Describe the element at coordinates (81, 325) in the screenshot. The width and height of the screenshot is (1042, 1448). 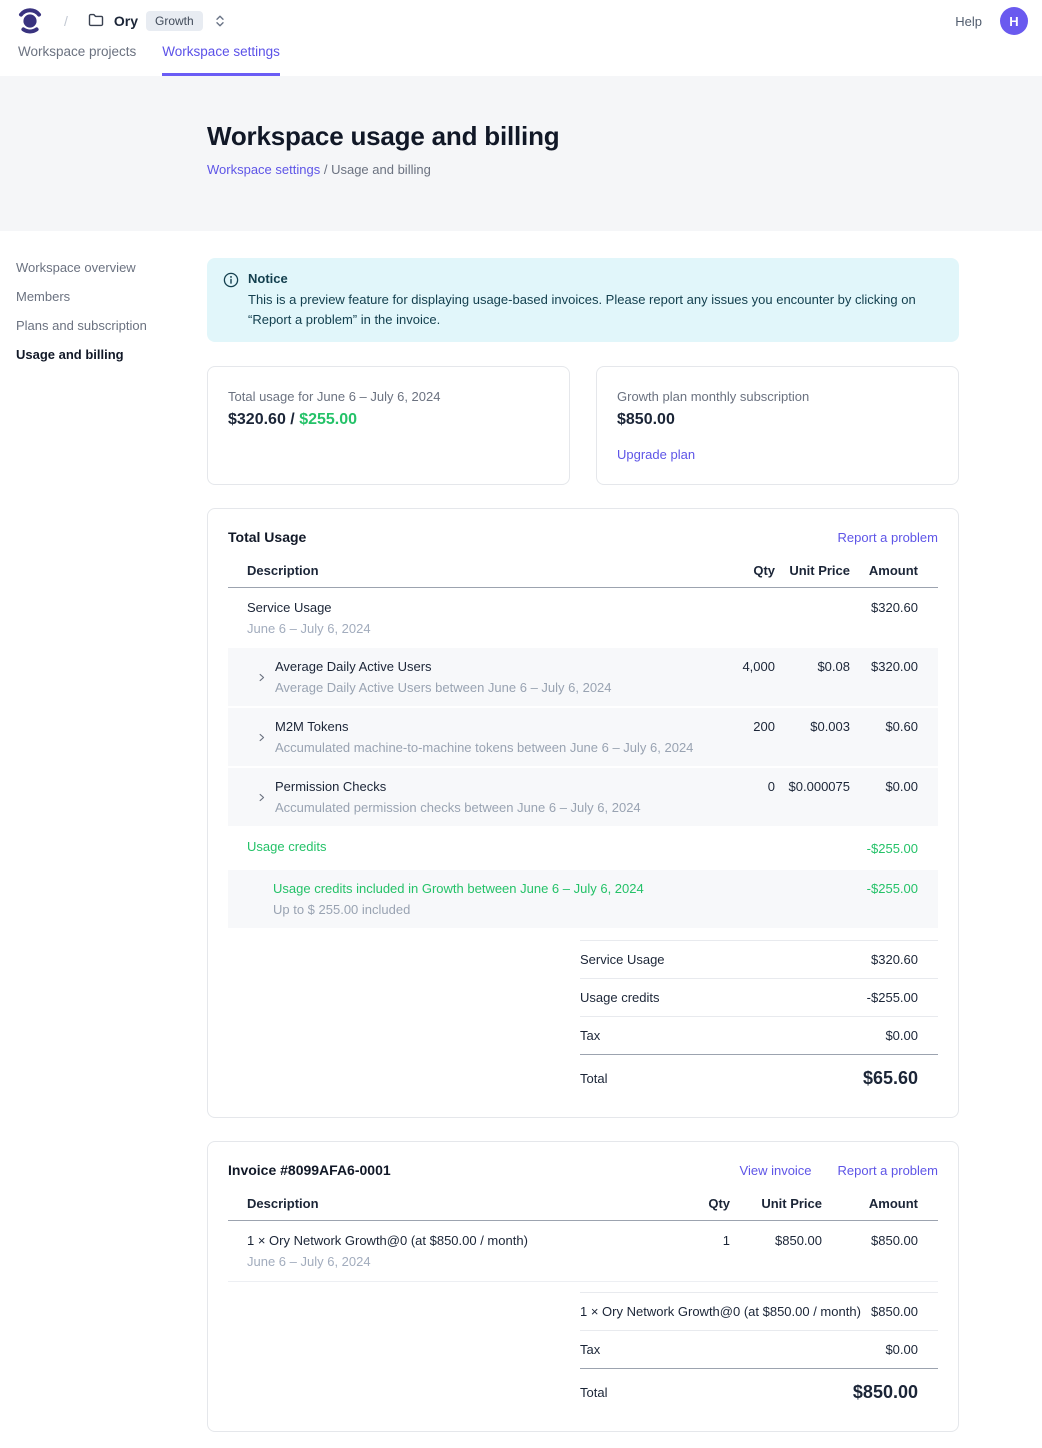
I see `sidebar-item-plans-and-subscription: Plans and subscription` at that location.